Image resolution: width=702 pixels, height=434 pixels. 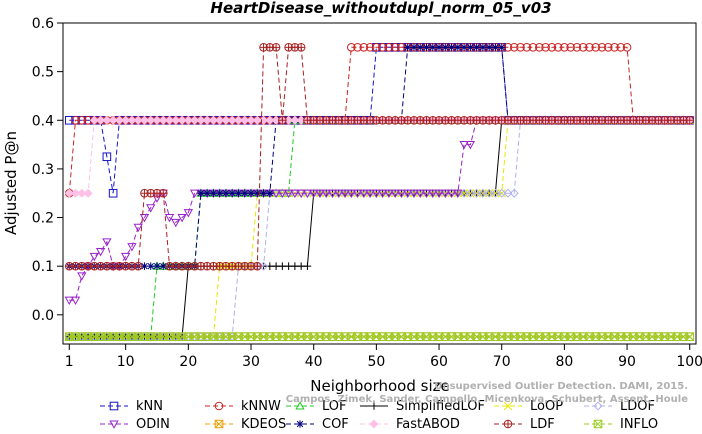 What do you see at coordinates (316, 406) in the screenshot?
I see `legend-item-lof: LOF` at bounding box center [316, 406].